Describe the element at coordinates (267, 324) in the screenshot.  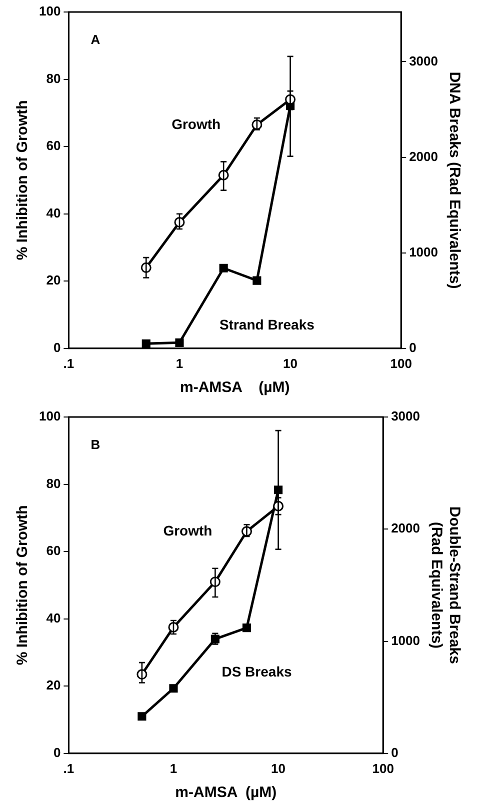
I see `series-label: Strand Breaks` at that location.